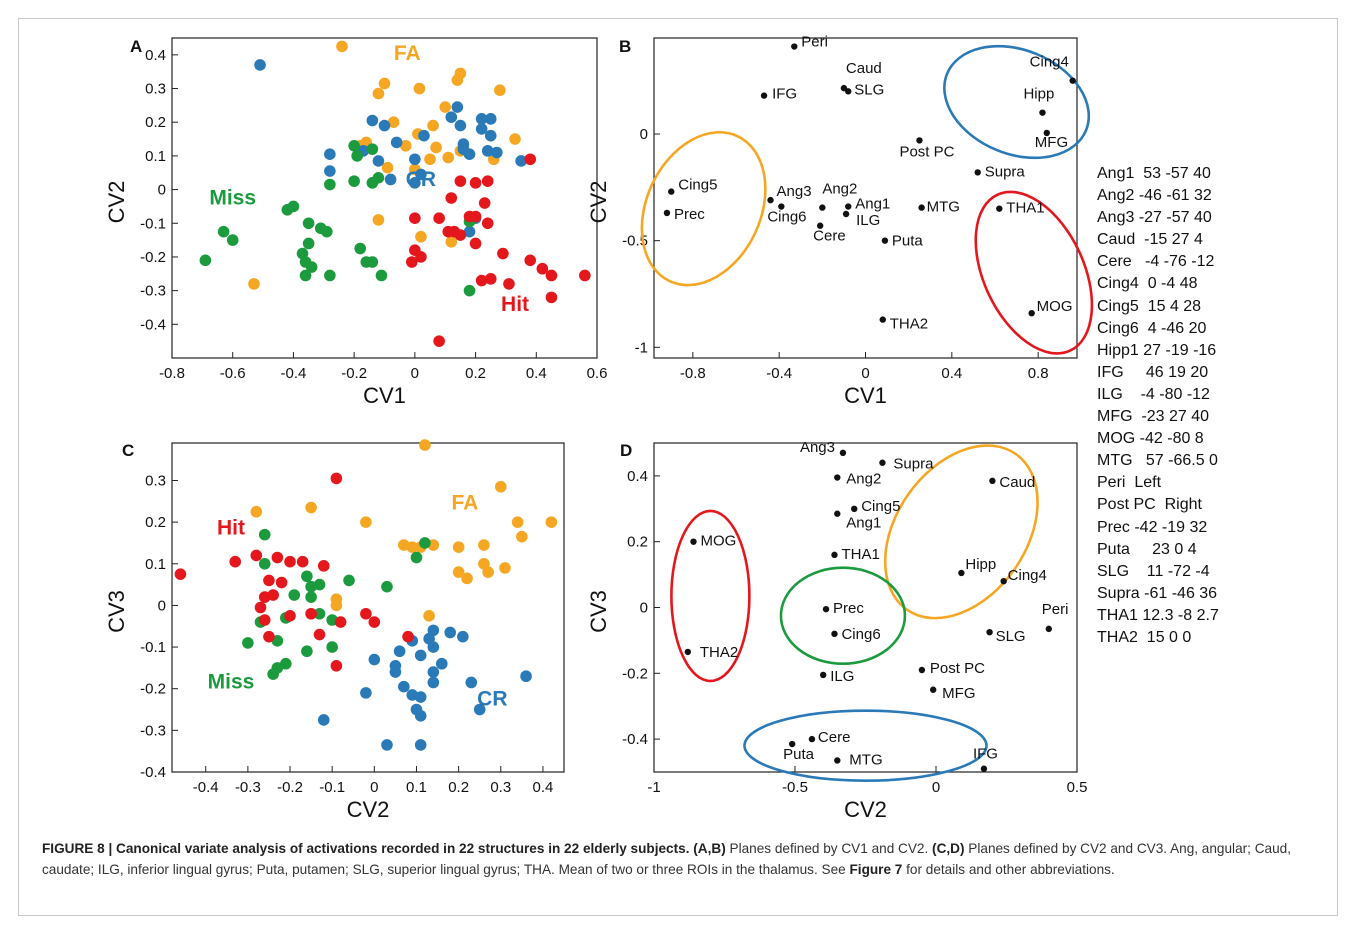 The height and width of the screenshot is (932, 1356). What do you see at coordinates (865, 759) in the screenshot?
I see `structure-label: MTG` at bounding box center [865, 759].